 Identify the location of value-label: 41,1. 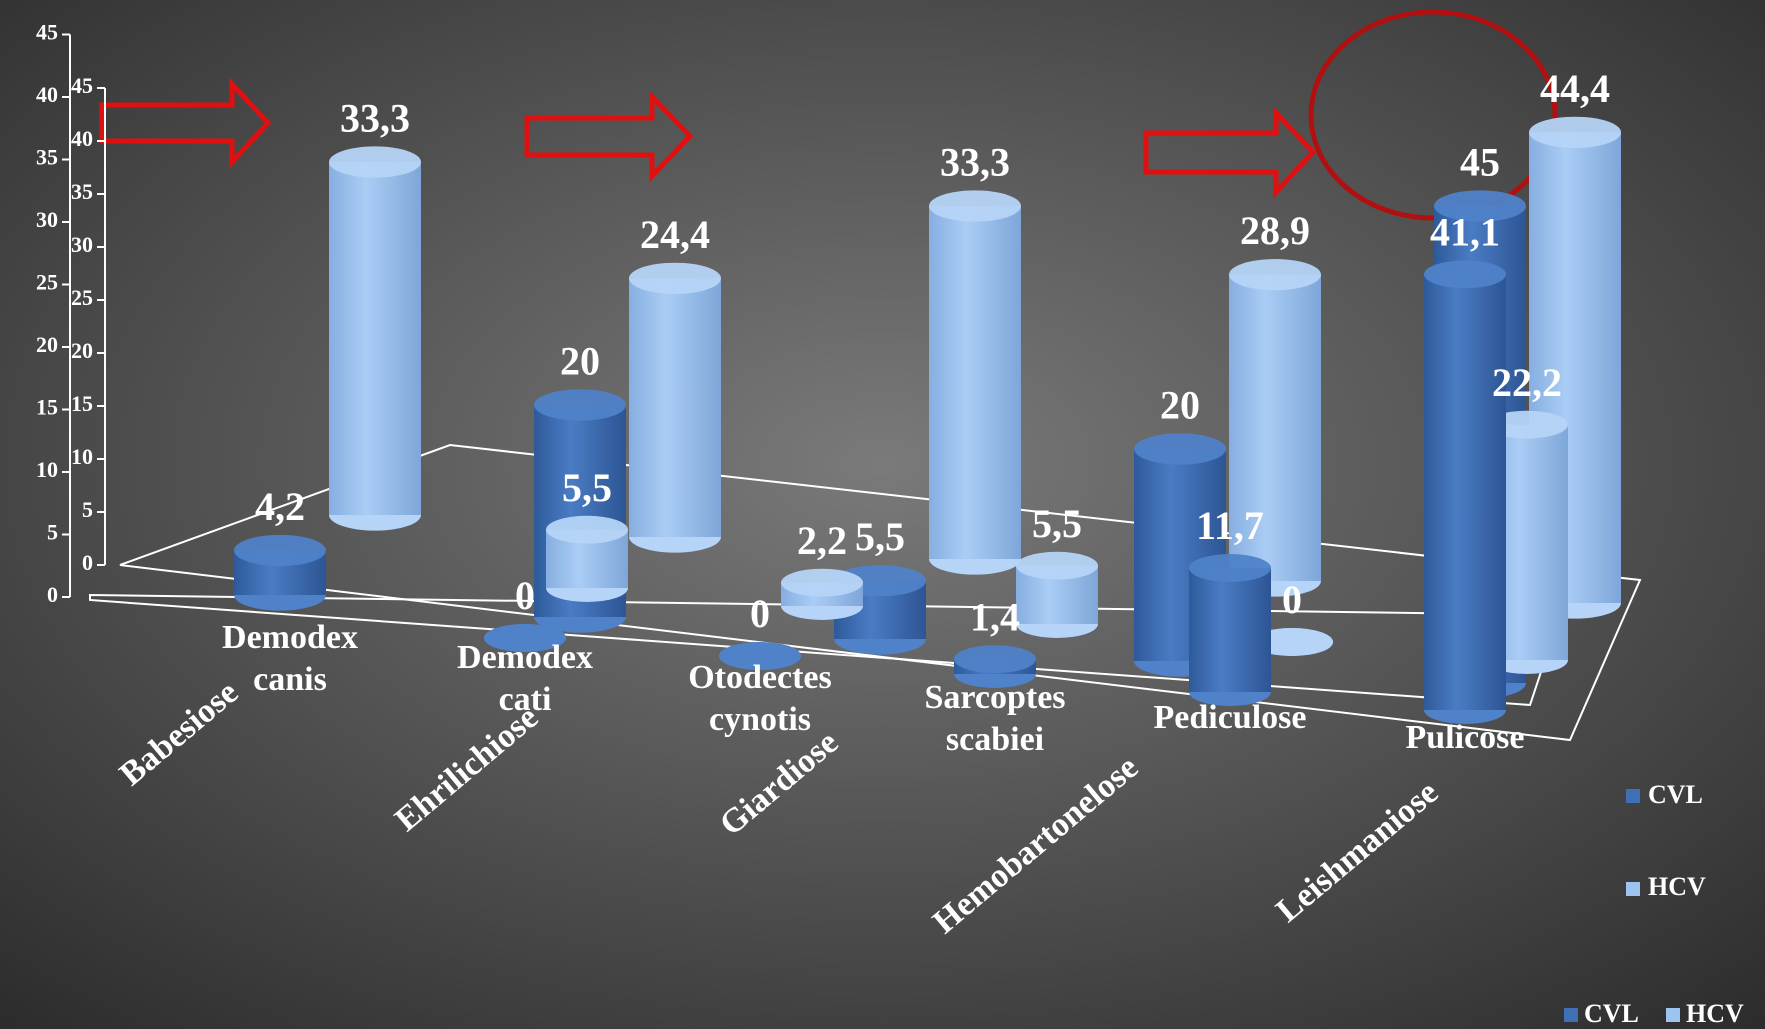
(1465, 232).